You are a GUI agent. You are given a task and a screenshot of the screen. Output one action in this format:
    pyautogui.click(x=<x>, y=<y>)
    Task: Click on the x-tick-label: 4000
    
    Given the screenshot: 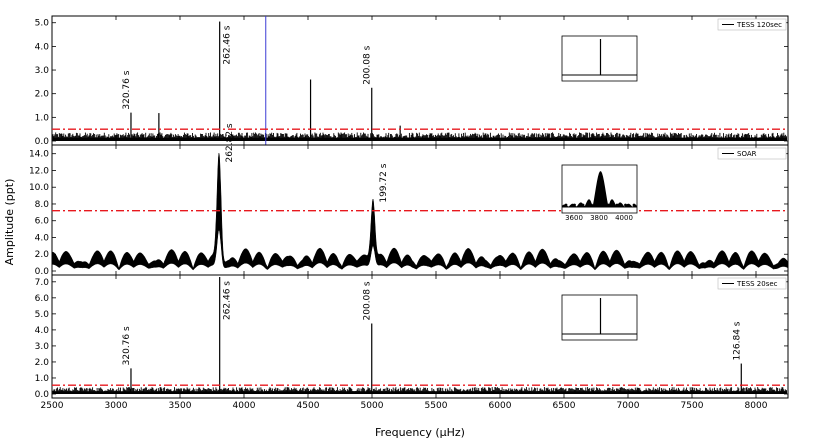 What is the action you would take?
    pyautogui.click(x=244, y=406)
    